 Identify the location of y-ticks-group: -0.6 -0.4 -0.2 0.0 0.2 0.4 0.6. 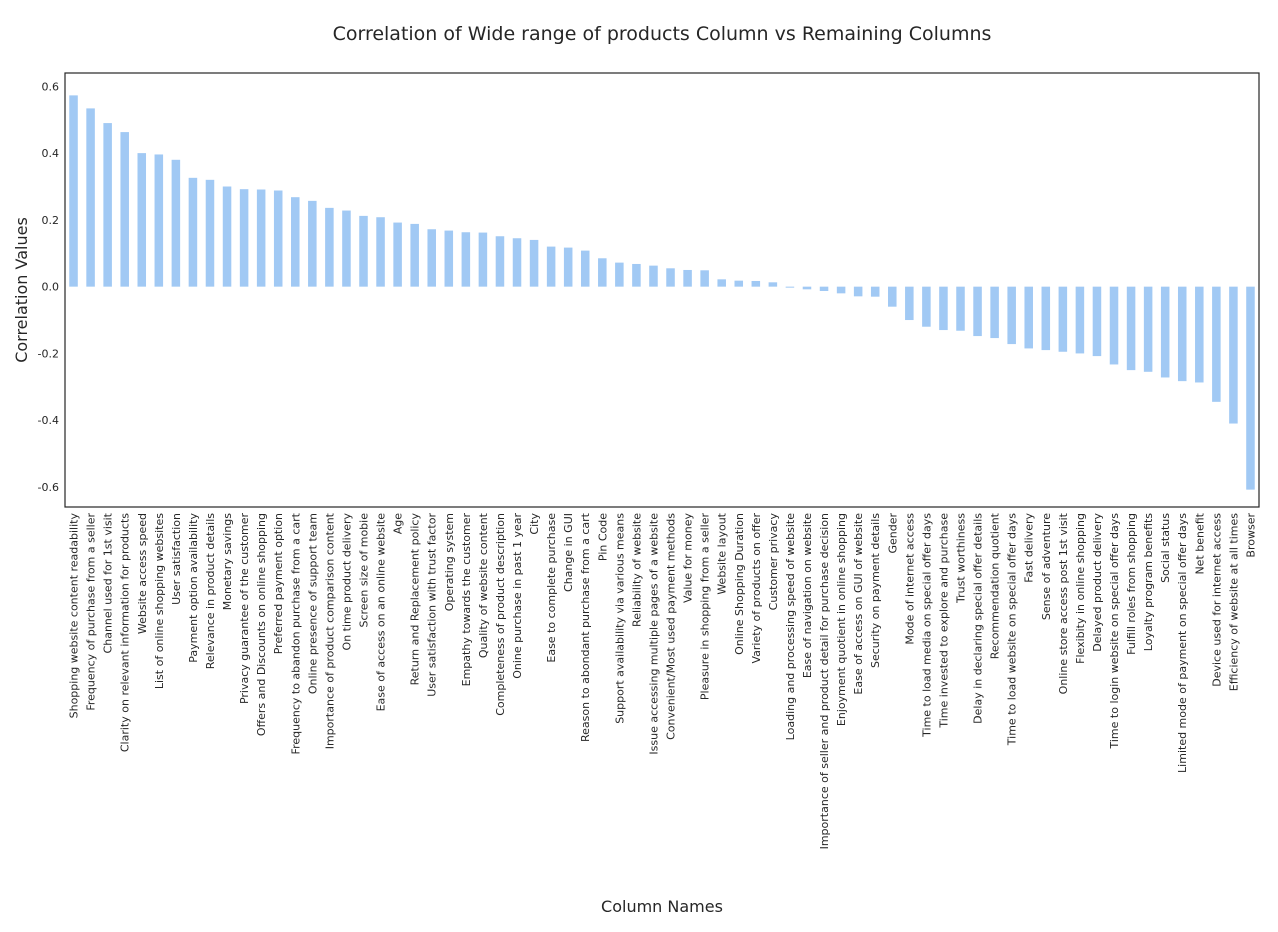
(48, 287).